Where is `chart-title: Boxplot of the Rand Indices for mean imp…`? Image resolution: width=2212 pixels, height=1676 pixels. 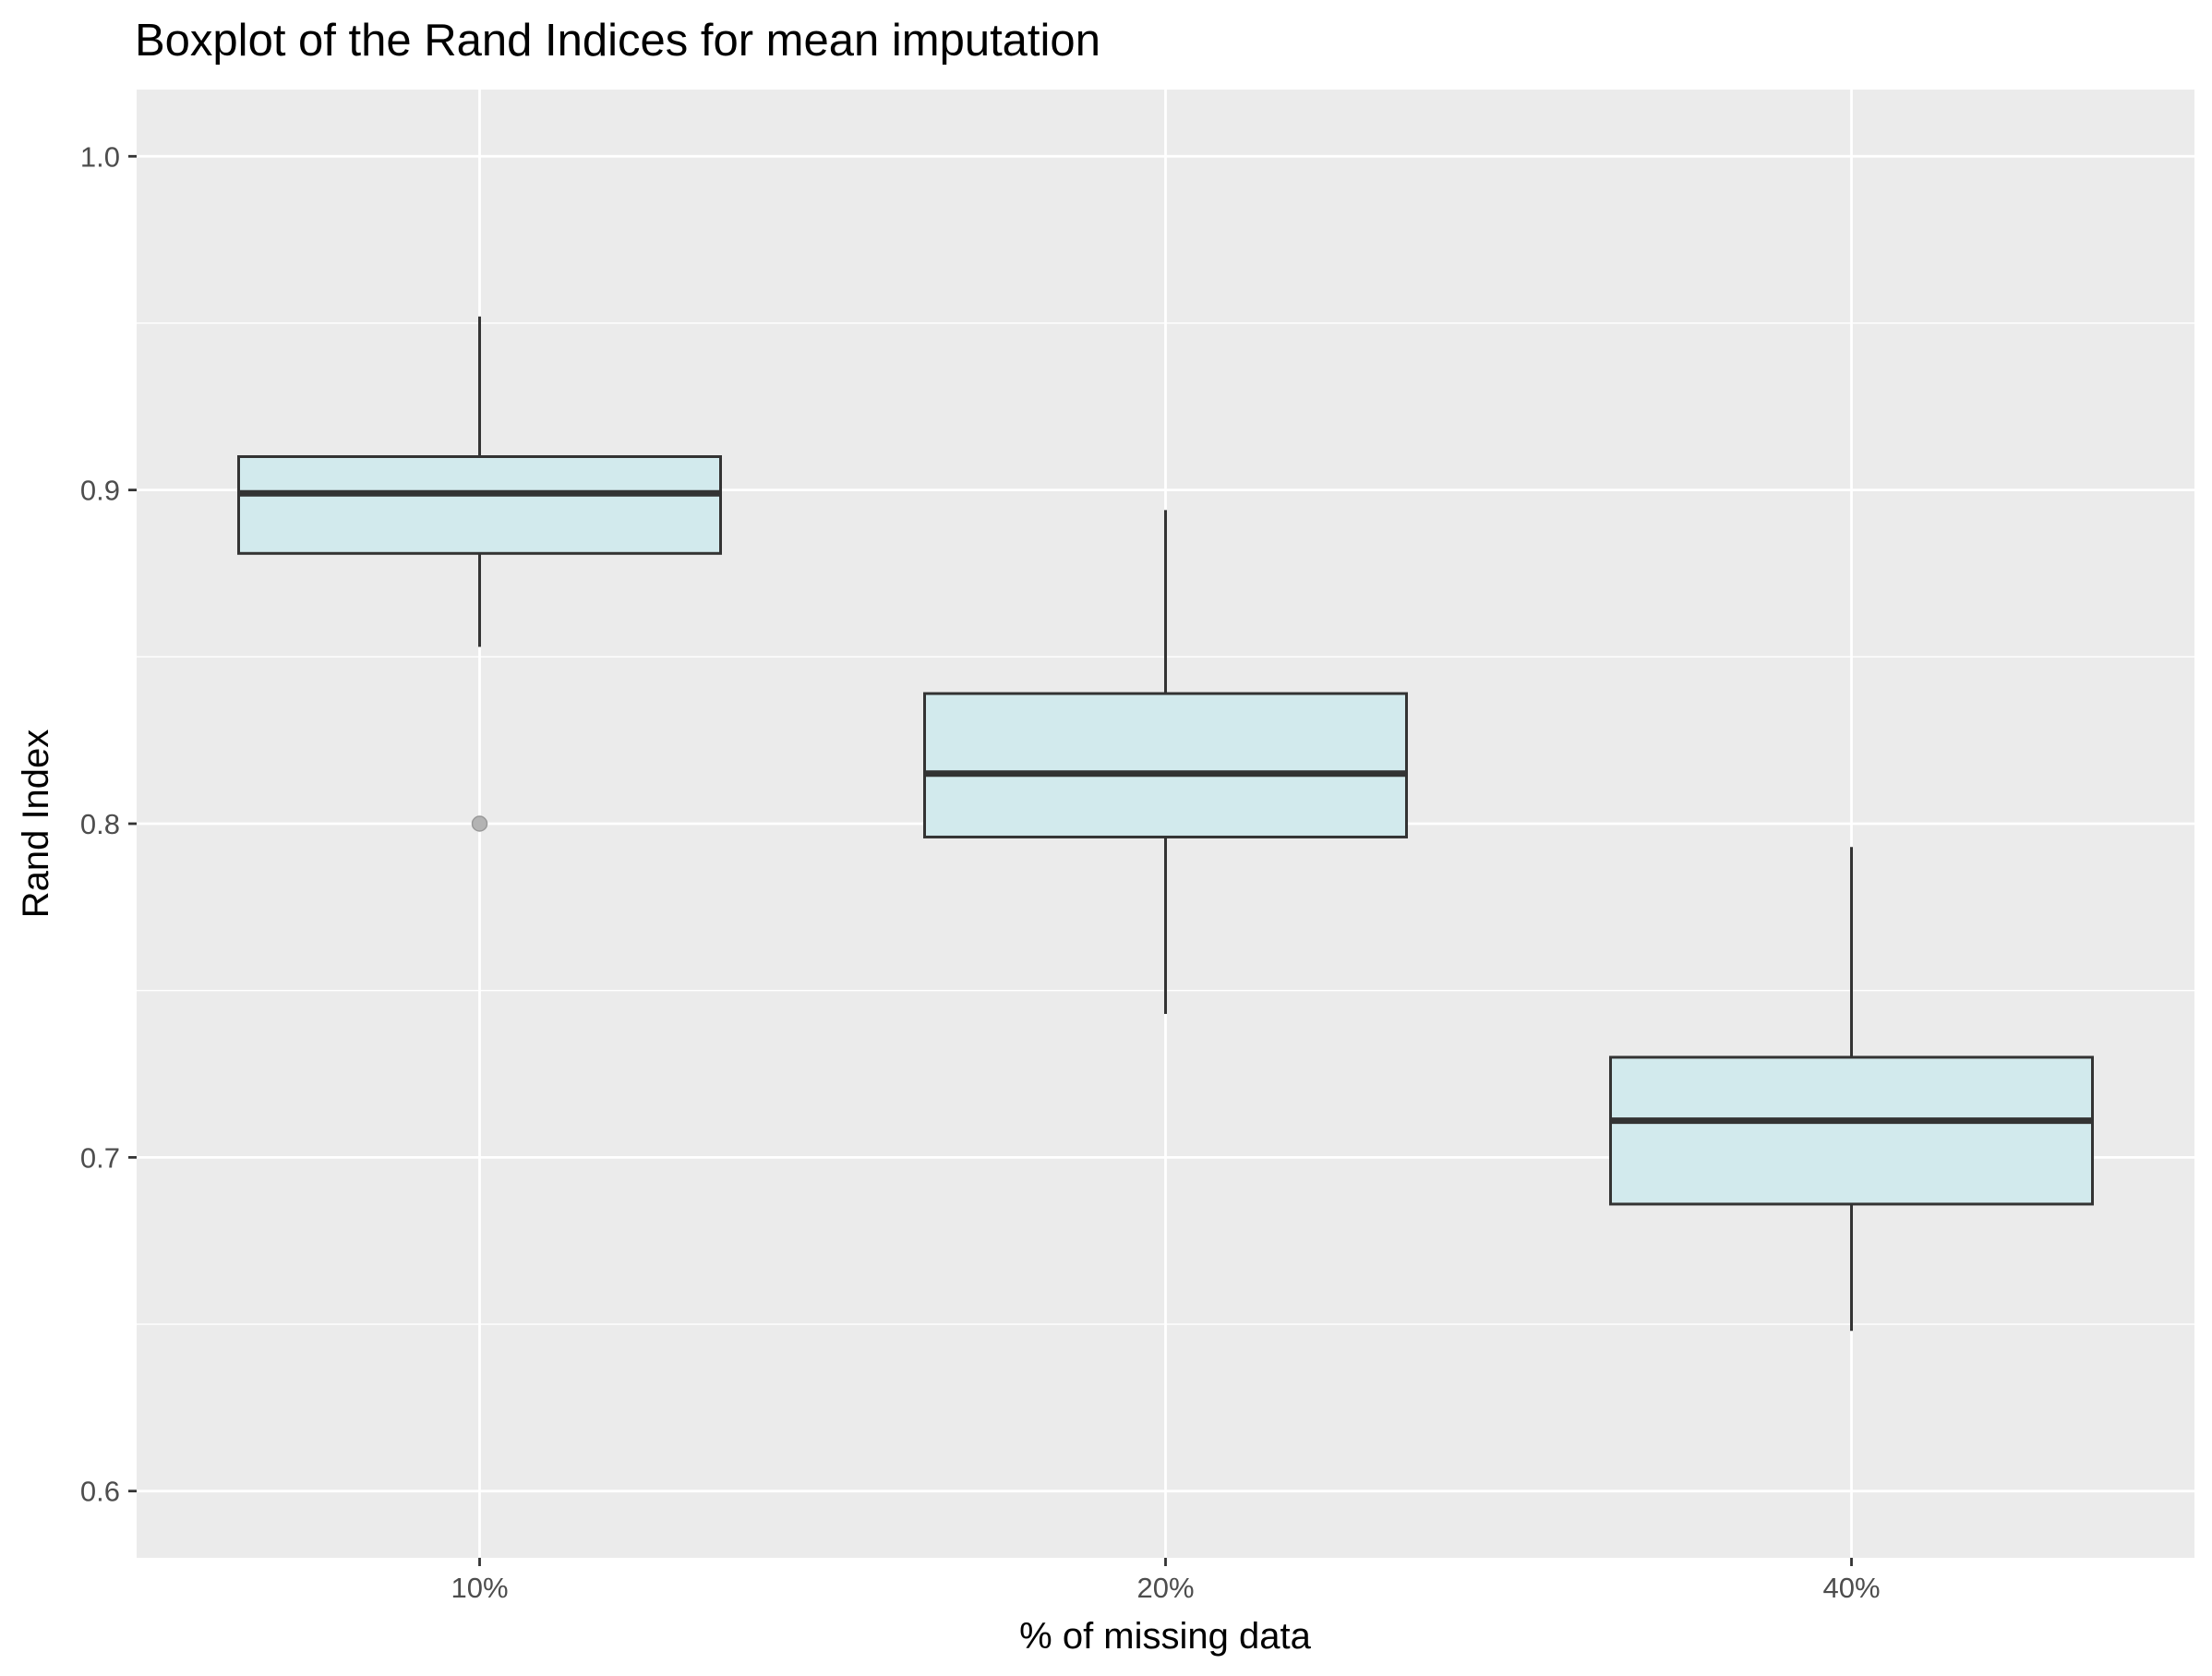
chart-title: Boxplot of the Rand Indices for mean imp… is located at coordinates (617, 41).